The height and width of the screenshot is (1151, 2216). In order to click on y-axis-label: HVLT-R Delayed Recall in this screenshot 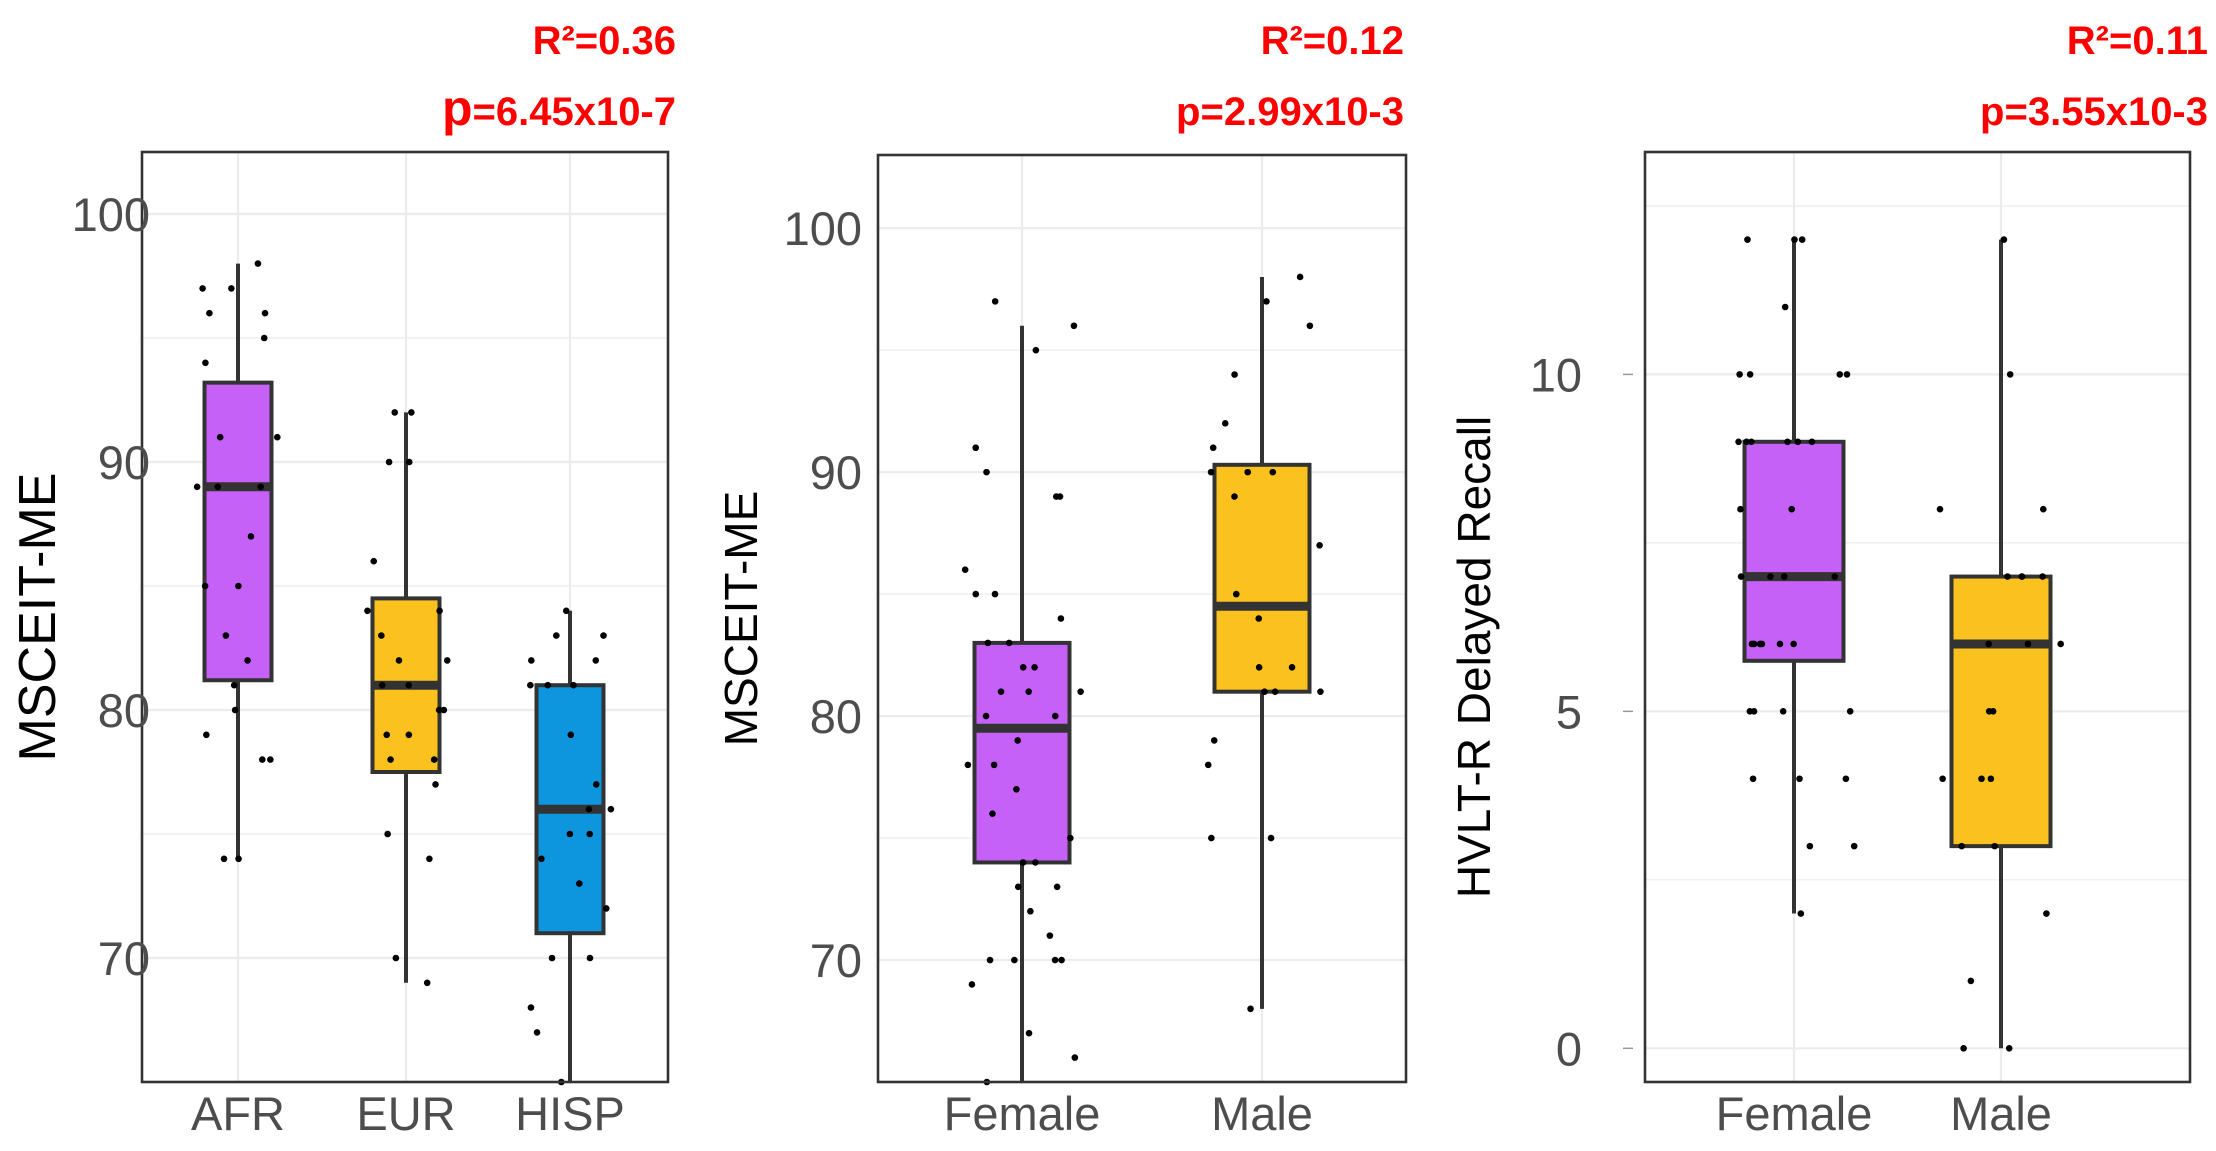, I will do `click(1474, 657)`.